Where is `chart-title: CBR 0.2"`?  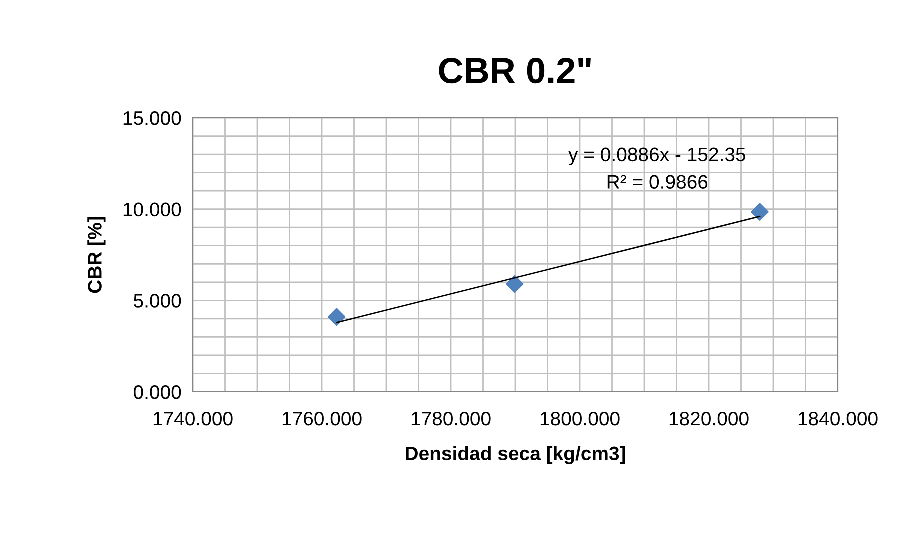
chart-title: CBR 0.2" is located at coordinates (515, 71).